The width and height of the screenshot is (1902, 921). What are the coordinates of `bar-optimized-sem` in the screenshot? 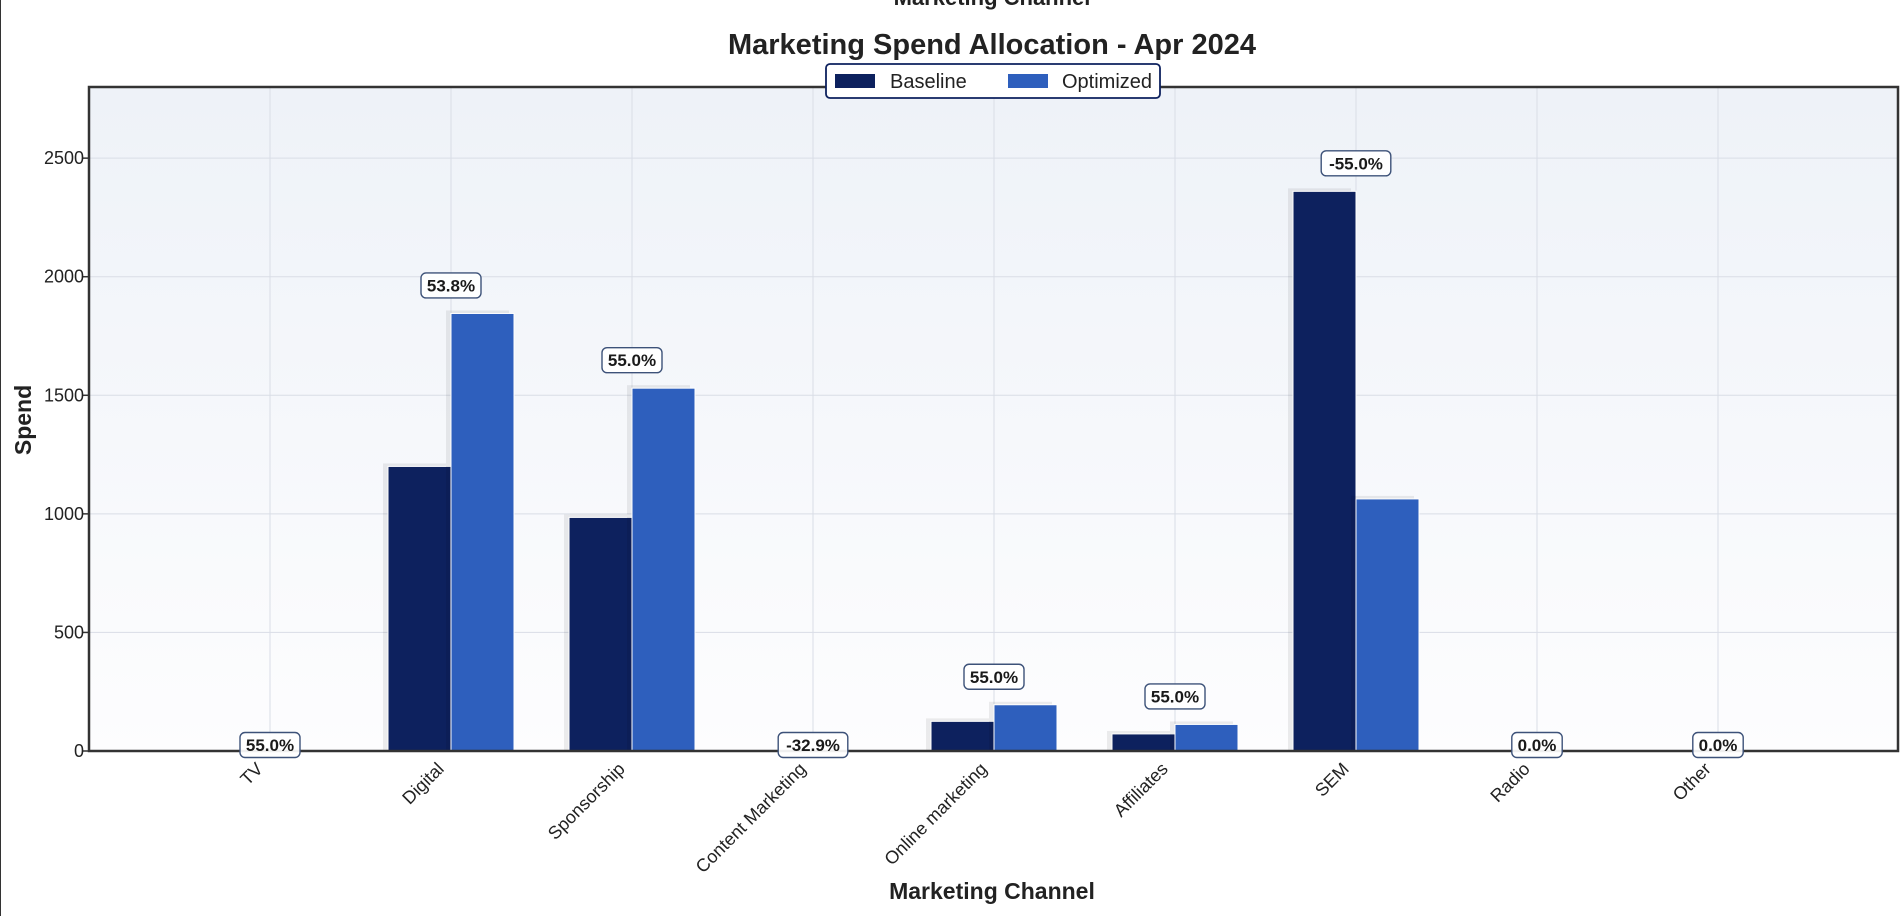 It's located at (1387, 625).